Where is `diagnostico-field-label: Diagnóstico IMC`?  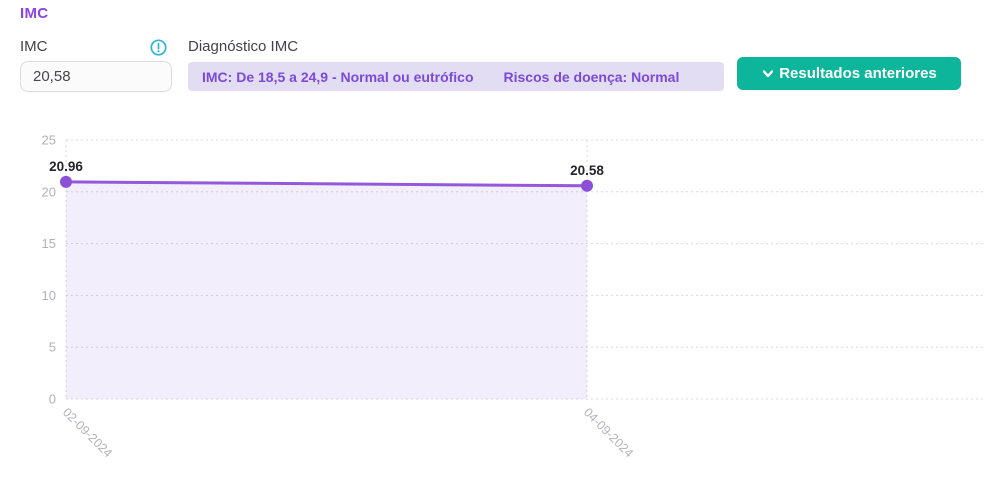
diagnostico-field-label: Diagnóstico IMC is located at coordinates (243, 46).